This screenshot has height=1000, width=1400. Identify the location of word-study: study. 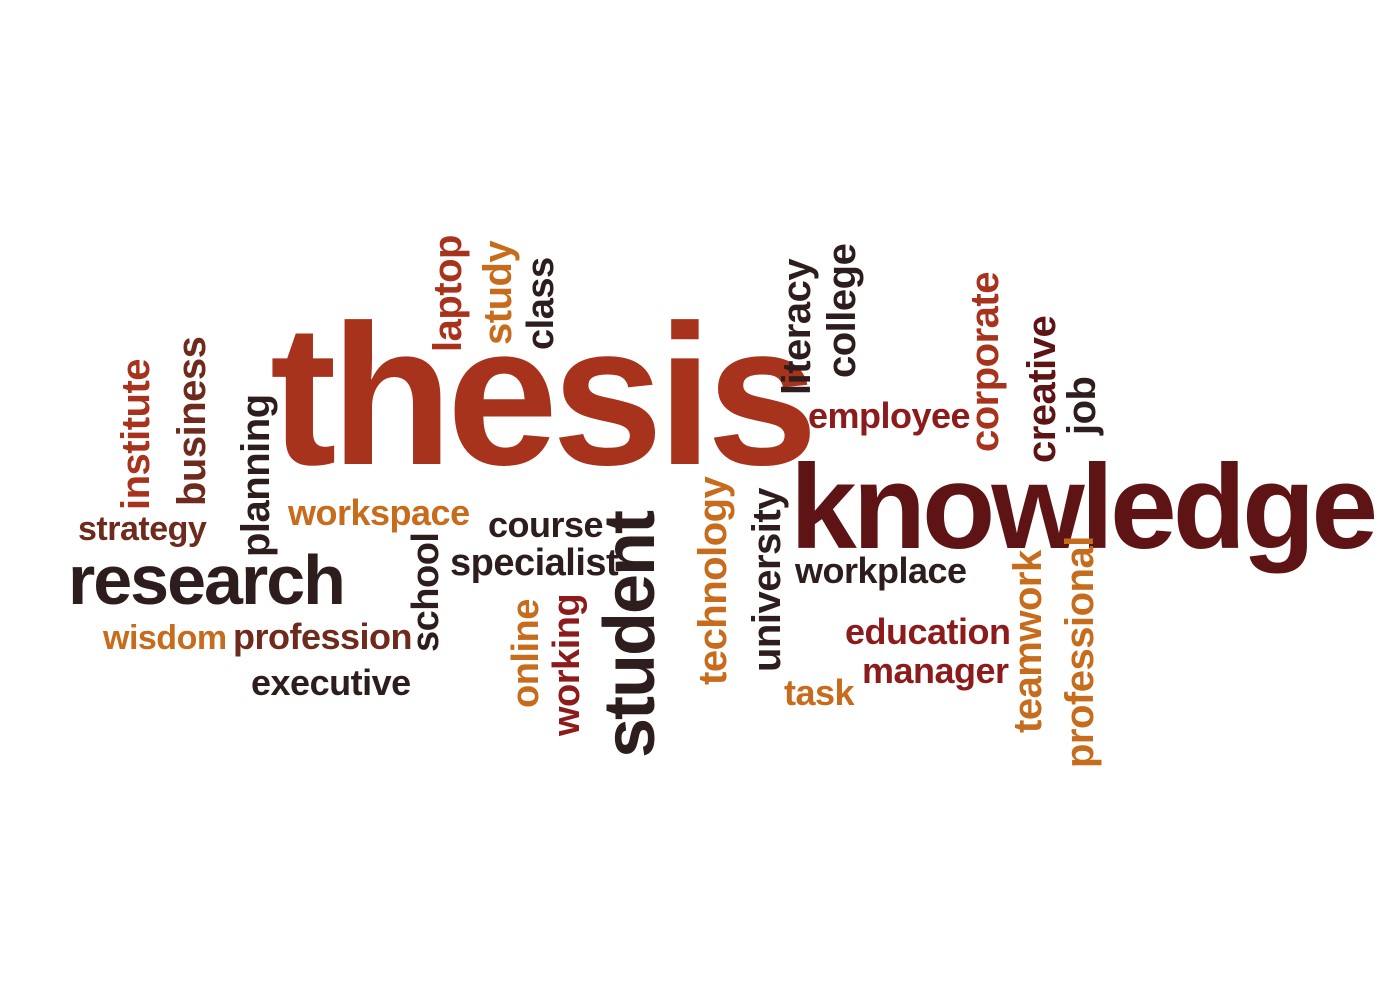
(498, 292).